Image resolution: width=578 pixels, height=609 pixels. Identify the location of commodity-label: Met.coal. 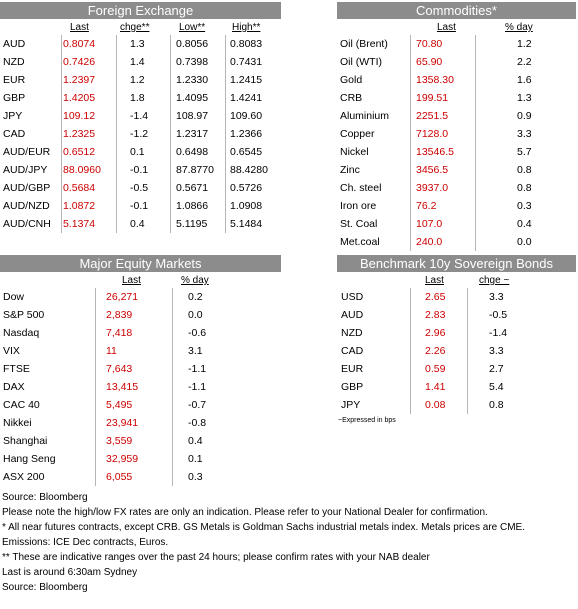
(360, 242).